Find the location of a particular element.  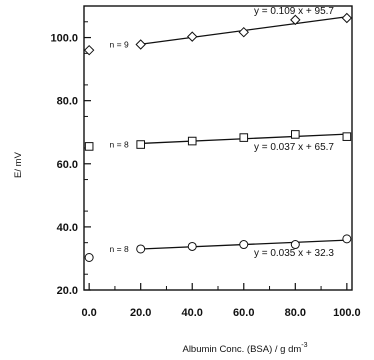

y-tick-label: 40.0 is located at coordinates (67, 228).